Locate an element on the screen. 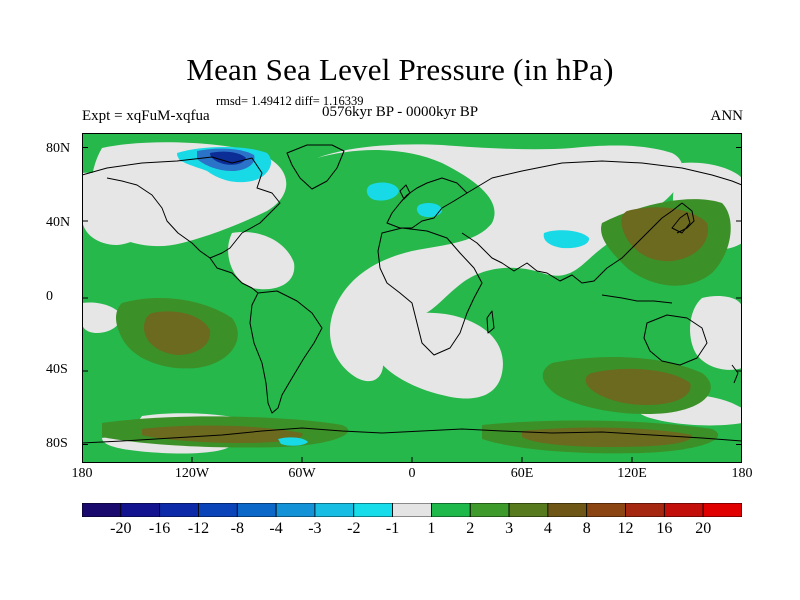  lat-tick-0: 0 is located at coordinates (49, 296).